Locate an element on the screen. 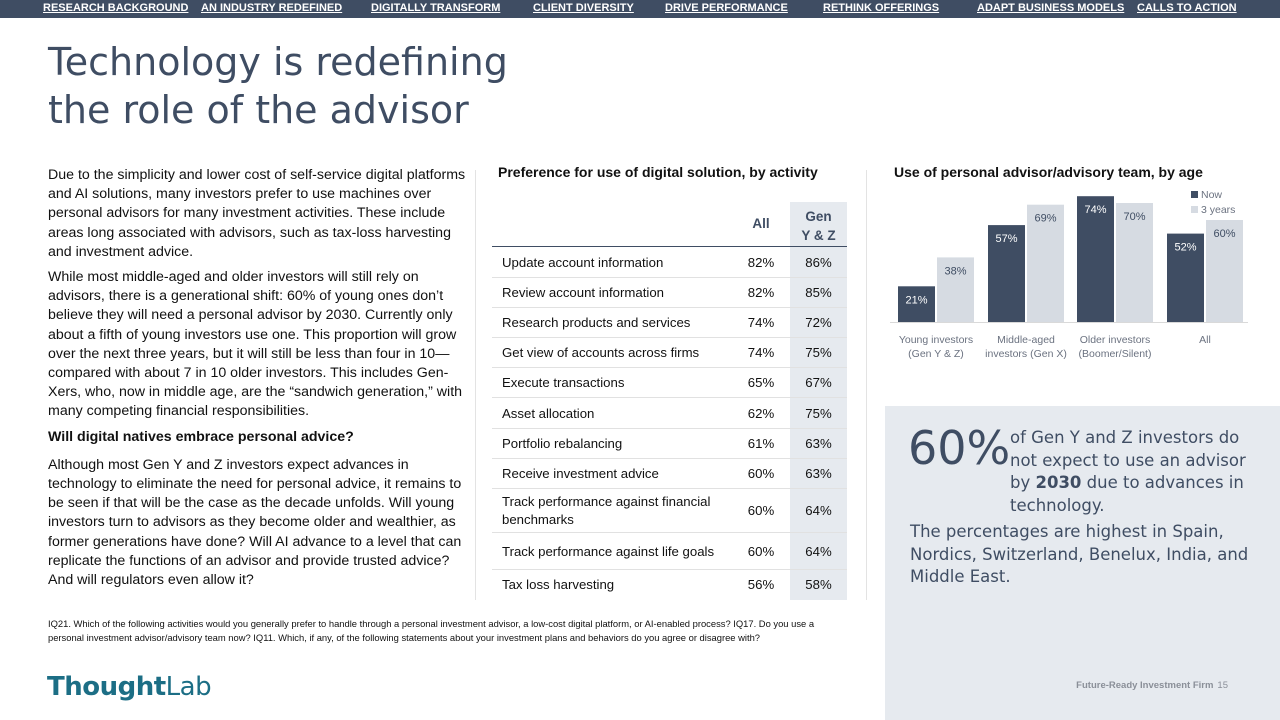 This screenshot has height=720, width=1280. table-cell-all: 65% is located at coordinates (761, 382).